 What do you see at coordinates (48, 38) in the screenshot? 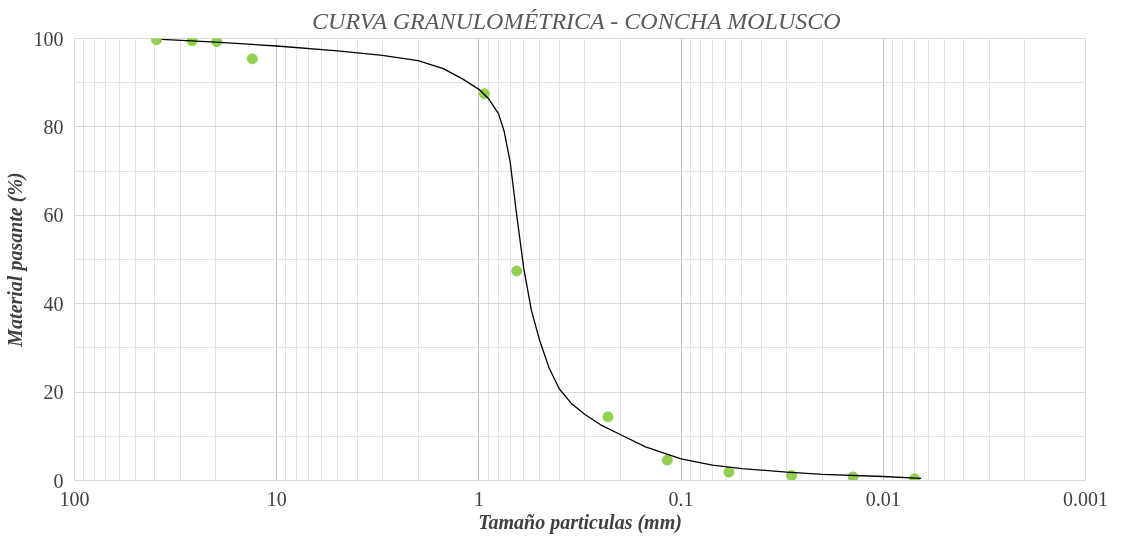
I see `y-tick-label: 100` at bounding box center [48, 38].